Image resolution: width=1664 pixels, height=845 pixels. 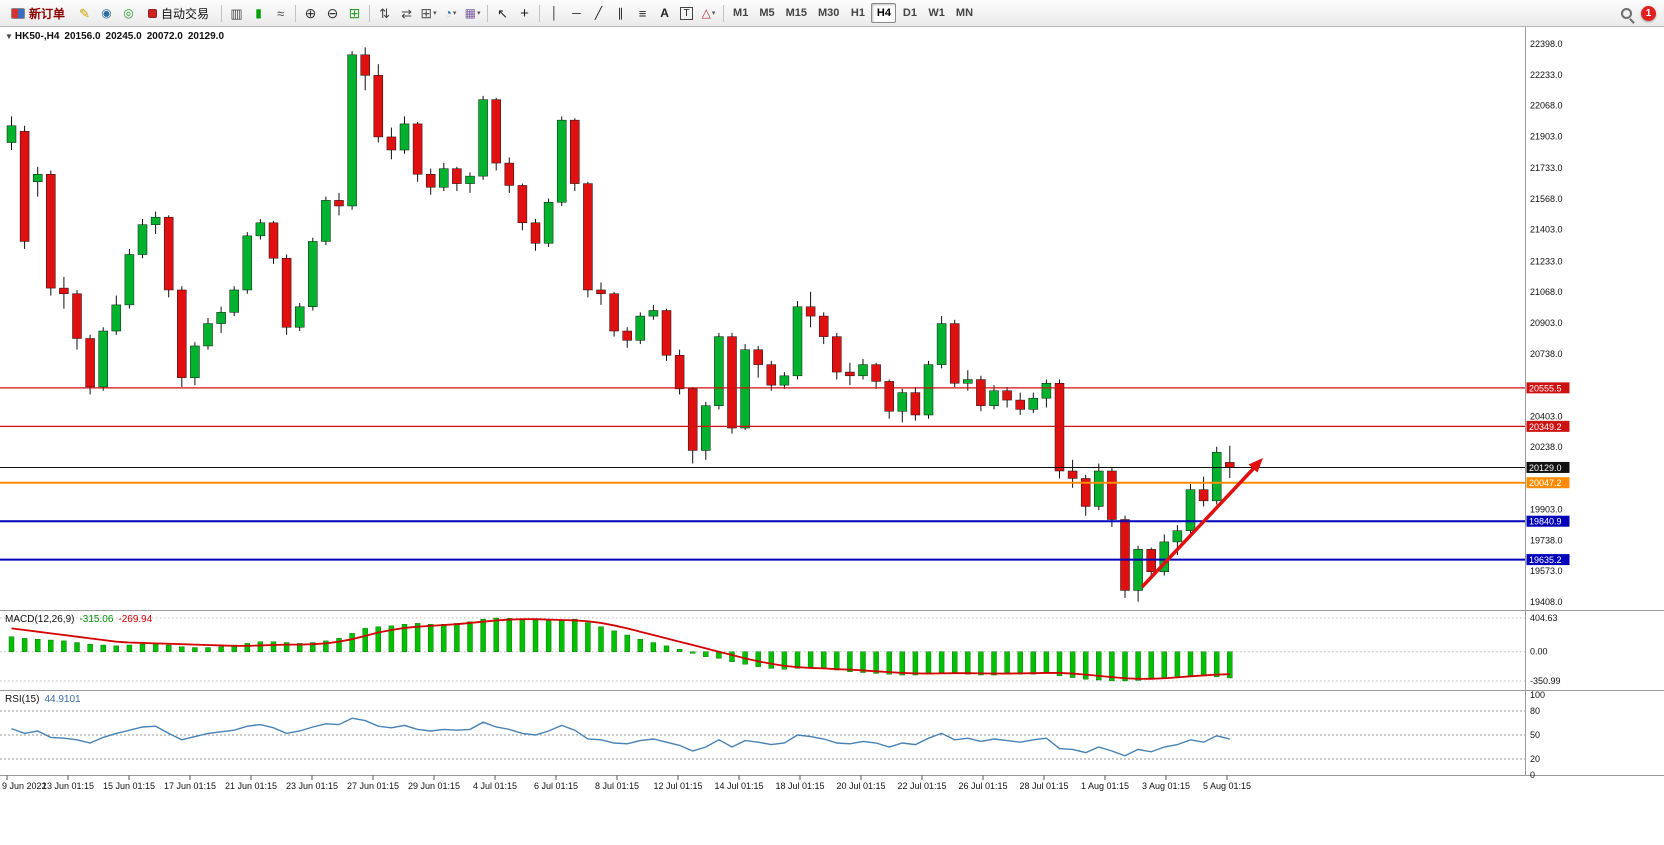 I want to click on community-icon: ◎, so click(x=128, y=13).